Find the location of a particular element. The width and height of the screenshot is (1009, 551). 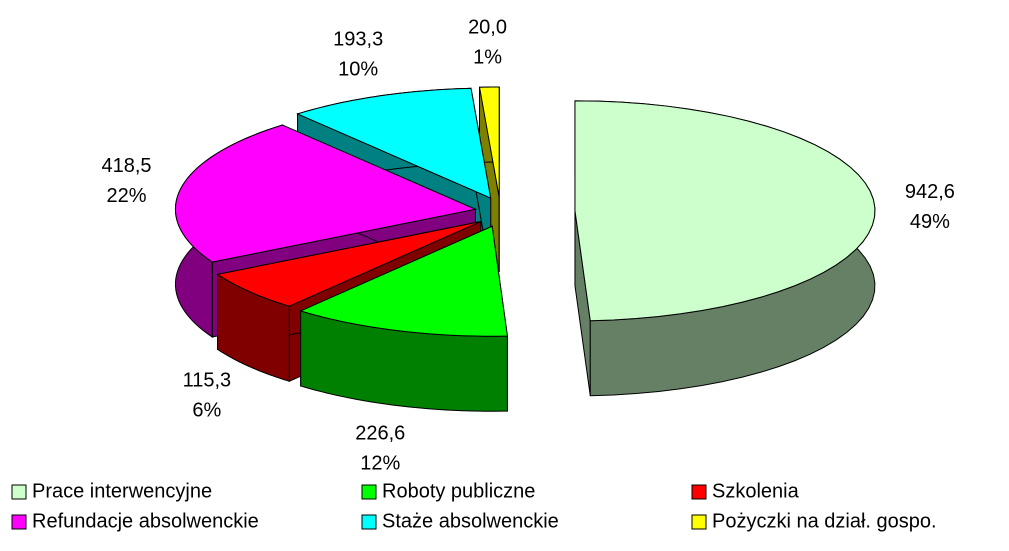

legend-label: Staże absolwenckie is located at coordinates (470, 521).